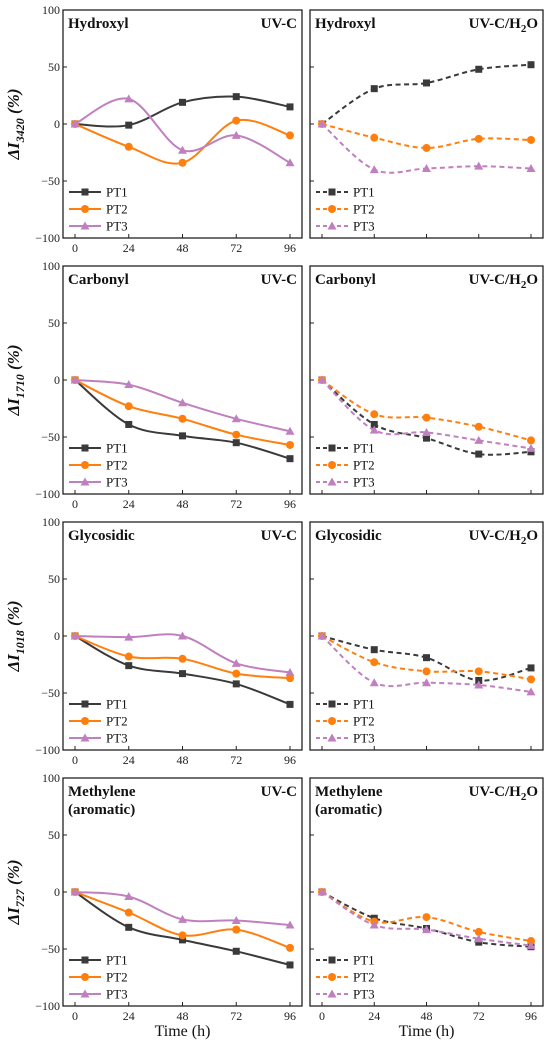 The image size is (550, 1054). Describe the element at coordinates (345, 24) in the screenshot. I see `panel-title: Hydroxyl` at that location.